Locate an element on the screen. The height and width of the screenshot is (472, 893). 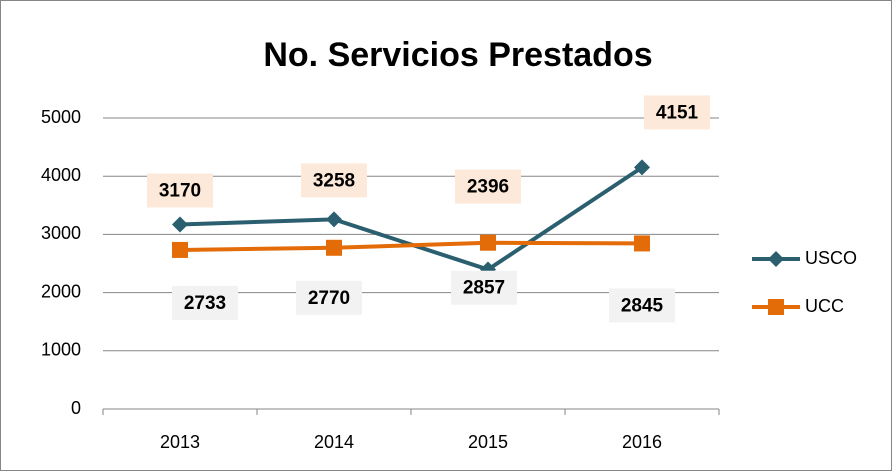
legend-label: USCO is located at coordinates (831, 258).